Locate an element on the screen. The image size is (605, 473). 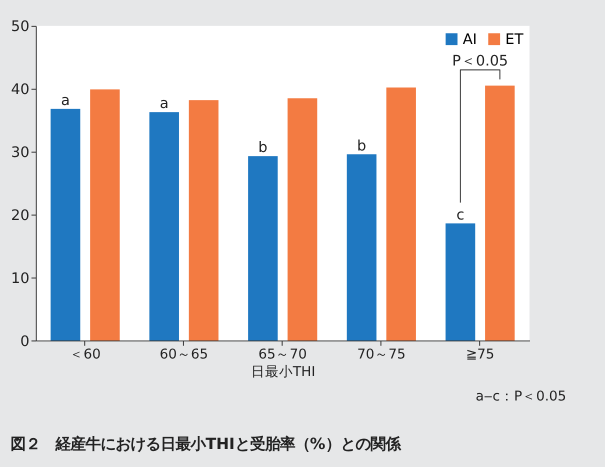
x-tick-label: ＜60 is located at coordinates (85, 354).